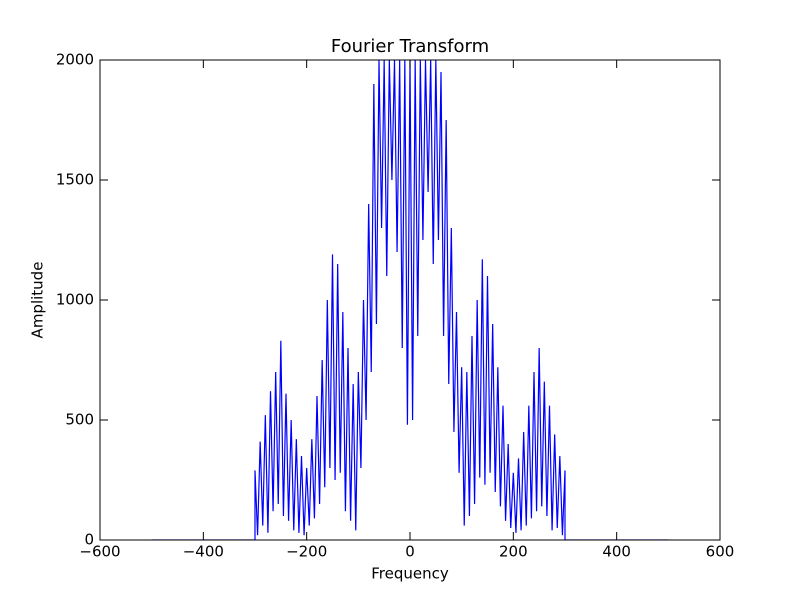 Image resolution: width=800 pixels, height=600 pixels. I want to click on y-tick-label: 2000, so click(75, 60).